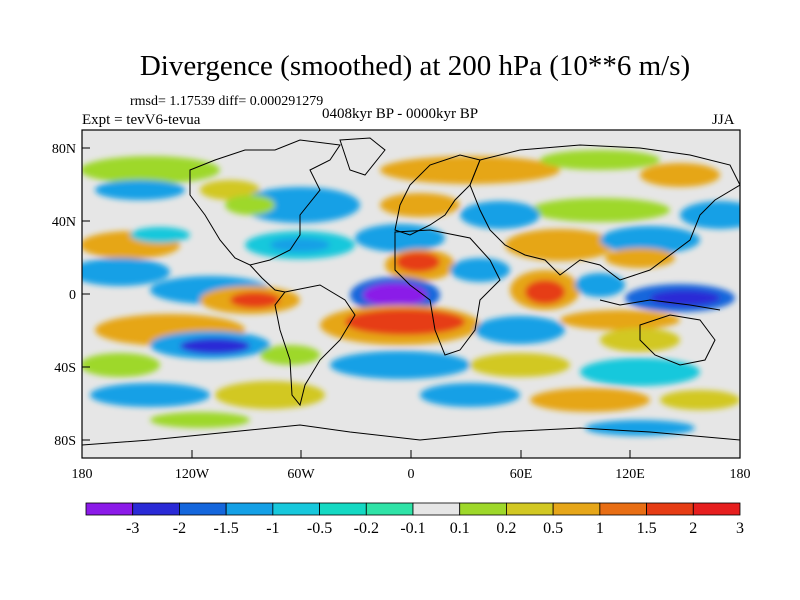 This screenshot has width=800, height=600. Describe the element at coordinates (366, 528) in the screenshot. I see `colorbar-label: -0.2` at that location.